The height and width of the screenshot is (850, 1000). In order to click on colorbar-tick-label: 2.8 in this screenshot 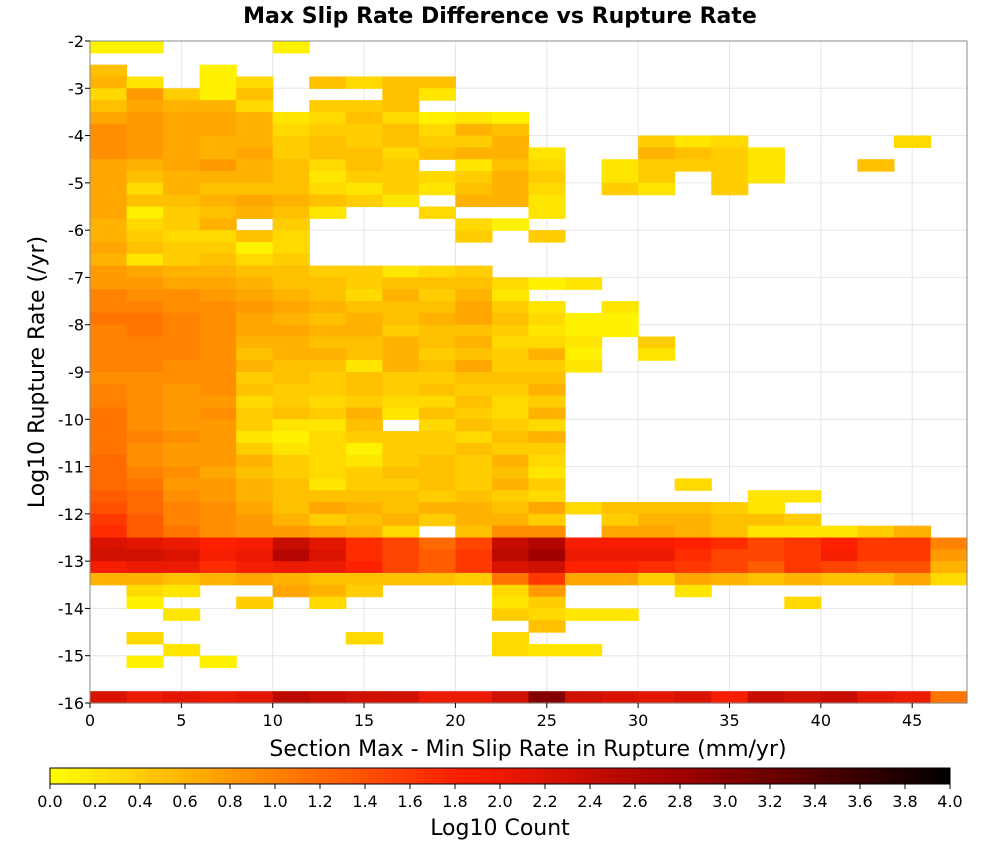, I will do `click(679, 801)`.